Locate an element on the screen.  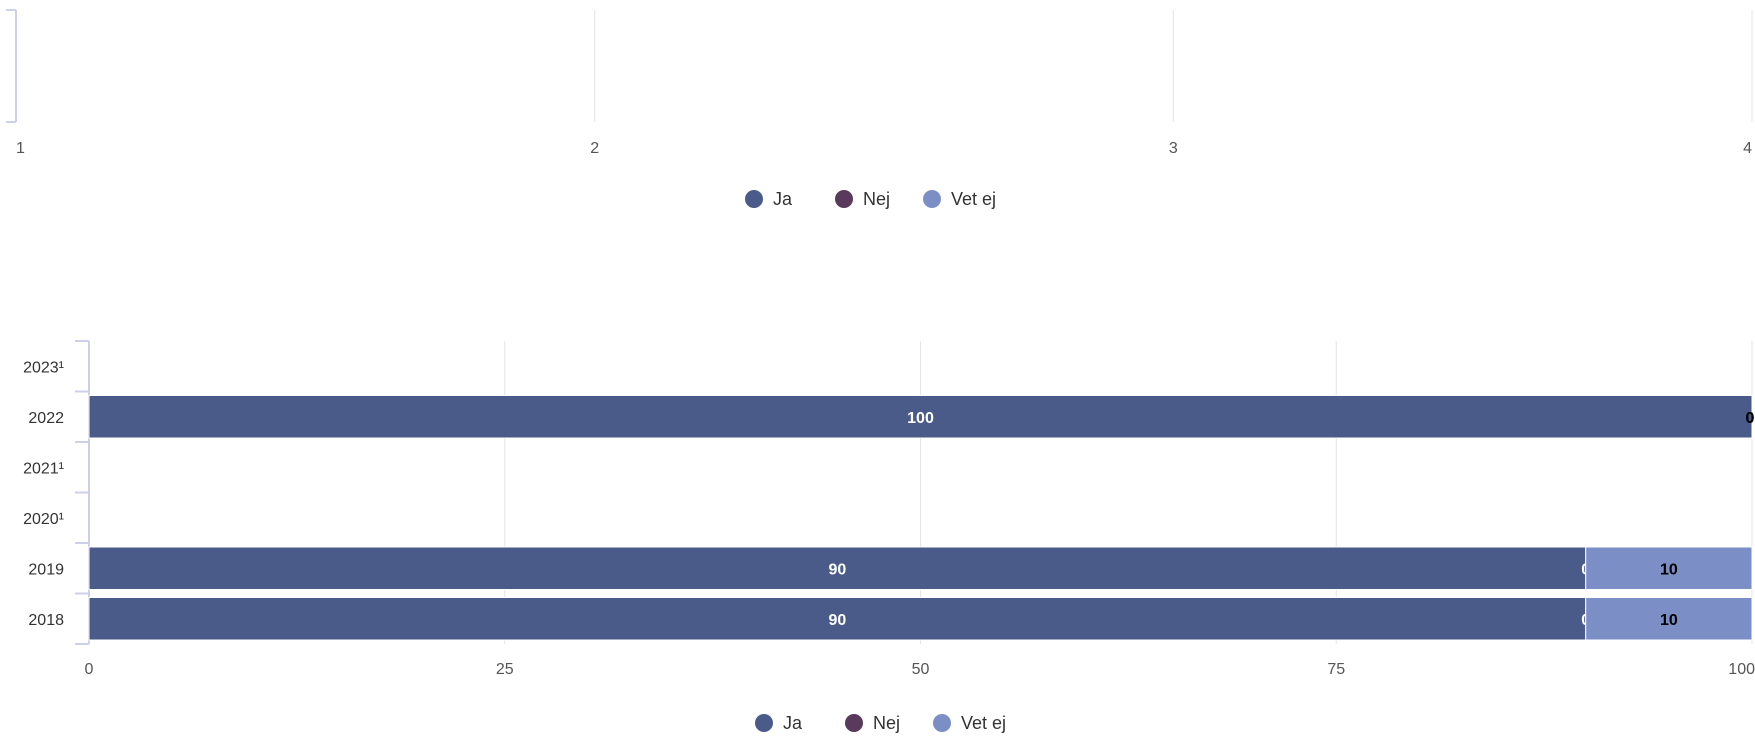
x-tick-label: 100 is located at coordinates (1741, 669).